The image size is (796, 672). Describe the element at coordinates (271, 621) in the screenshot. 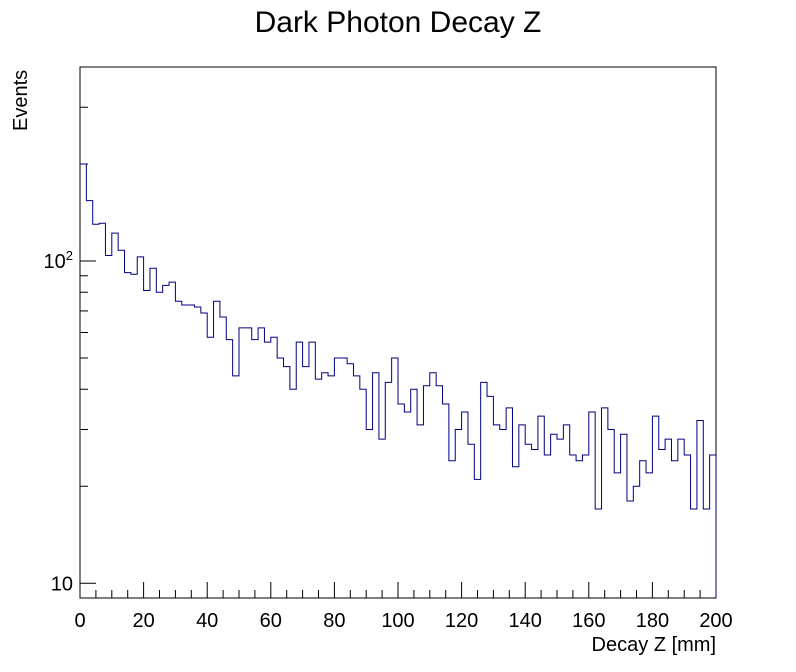

I see `x-tick-label: 60` at that location.